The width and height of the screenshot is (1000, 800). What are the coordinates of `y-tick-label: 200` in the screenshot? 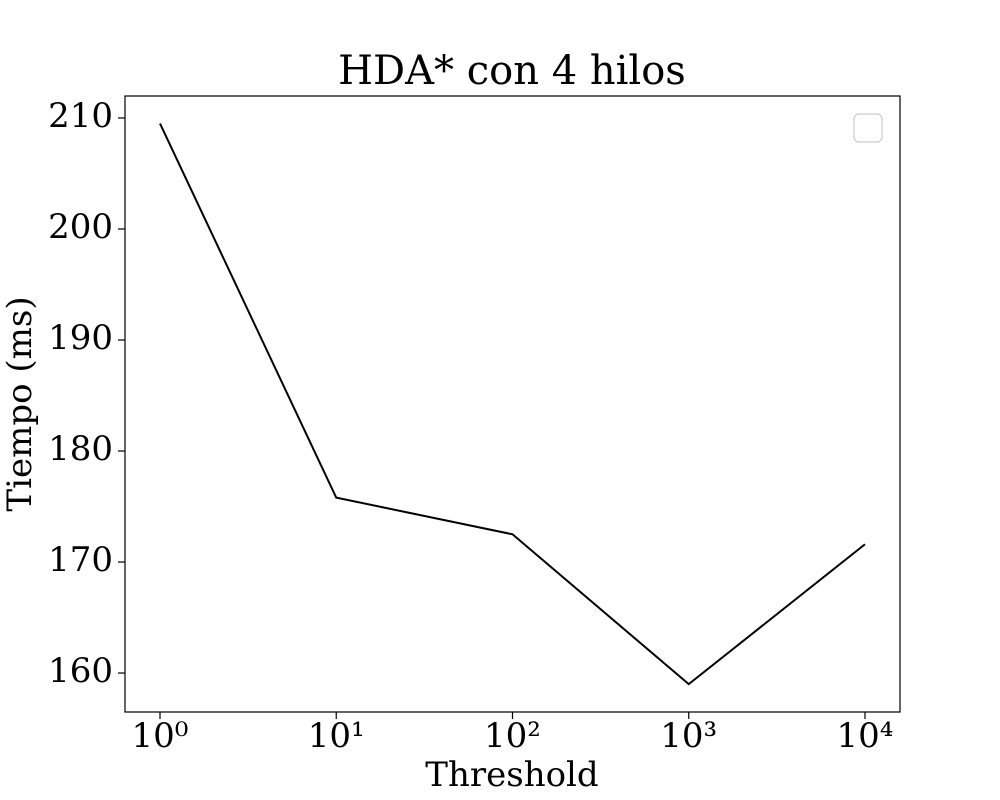 It's located at (80, 227).